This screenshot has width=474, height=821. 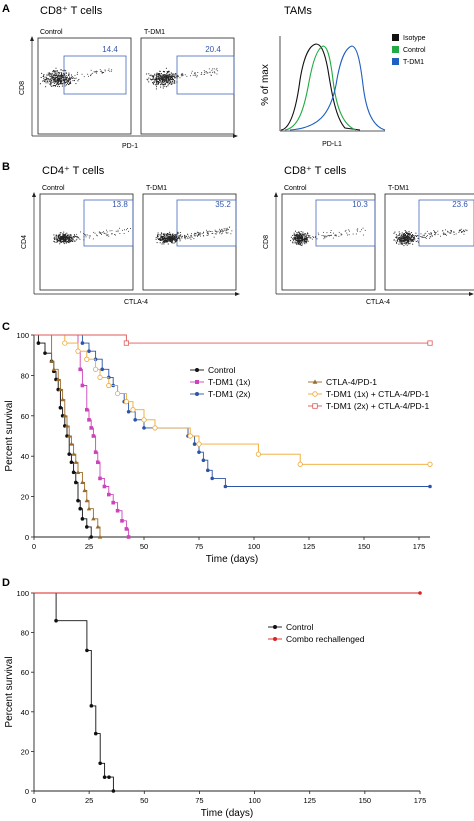 What do you see at coordinates (73, 171) in the screenshot?
I see `panel-b-cd4-title: CD4⁺ T cells` at bounding box center [73, 171].